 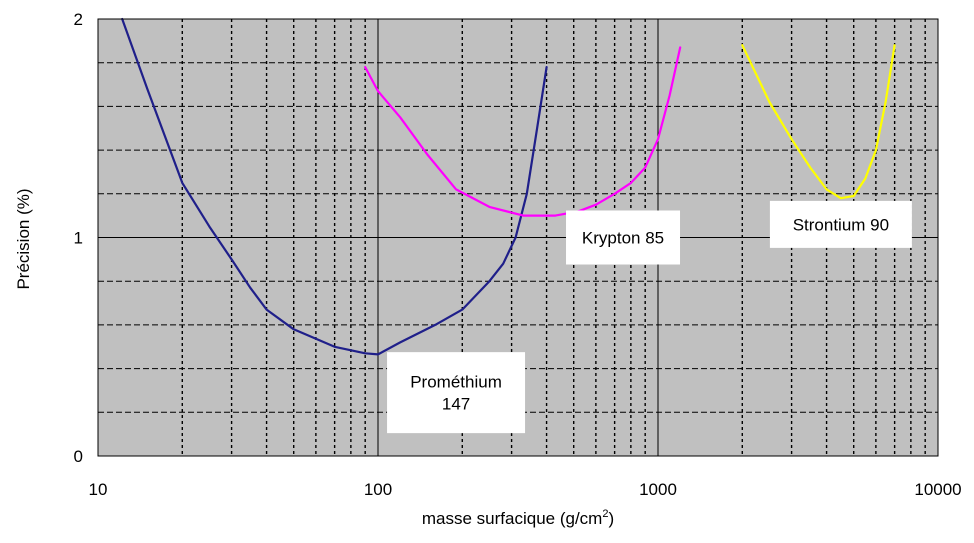 What do you see at coordinates (611, 518) in the screenshot?
I see `x-axis-title-end: )` at bounding box center [611, 518].